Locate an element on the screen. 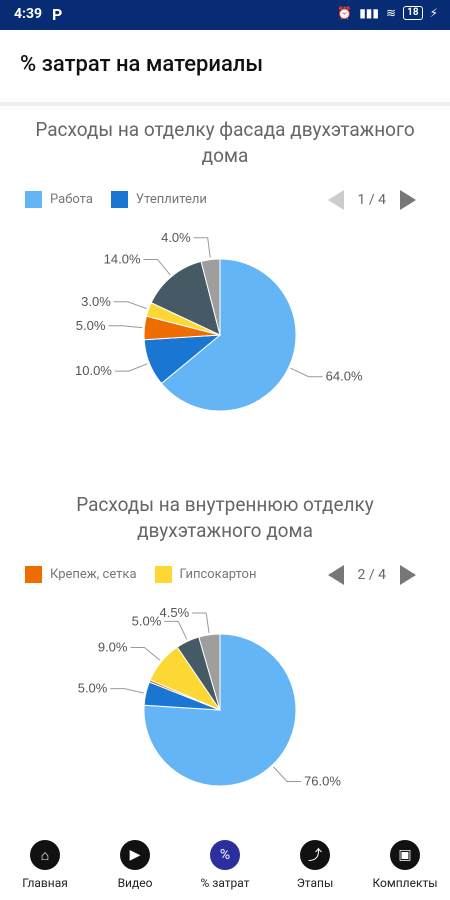 The width and height of the screenshot is (450, 900). alarm-icon: ⏰ is located at coordinates (345, 13).